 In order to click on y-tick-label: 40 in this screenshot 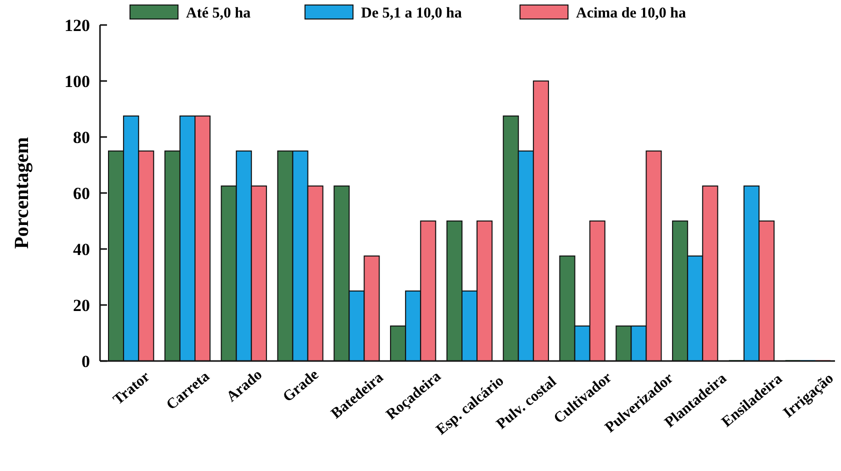, I will do `click(81, 249)`.